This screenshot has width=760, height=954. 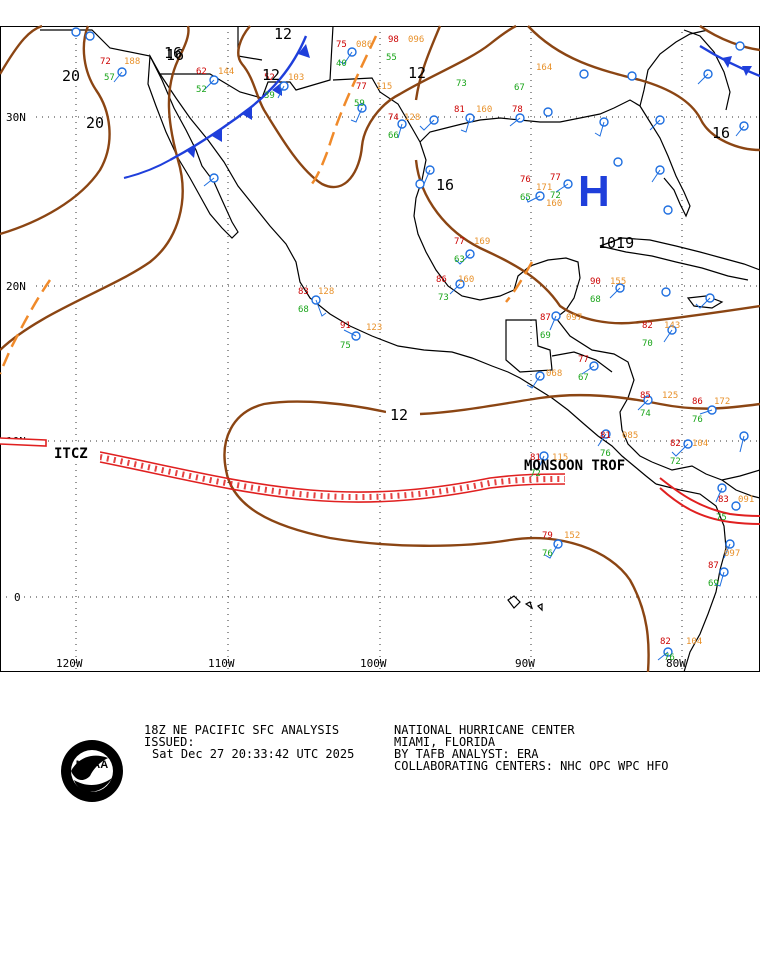 I want to click on noaa-logo-icon: NOAA, so click(x=92, y=771).